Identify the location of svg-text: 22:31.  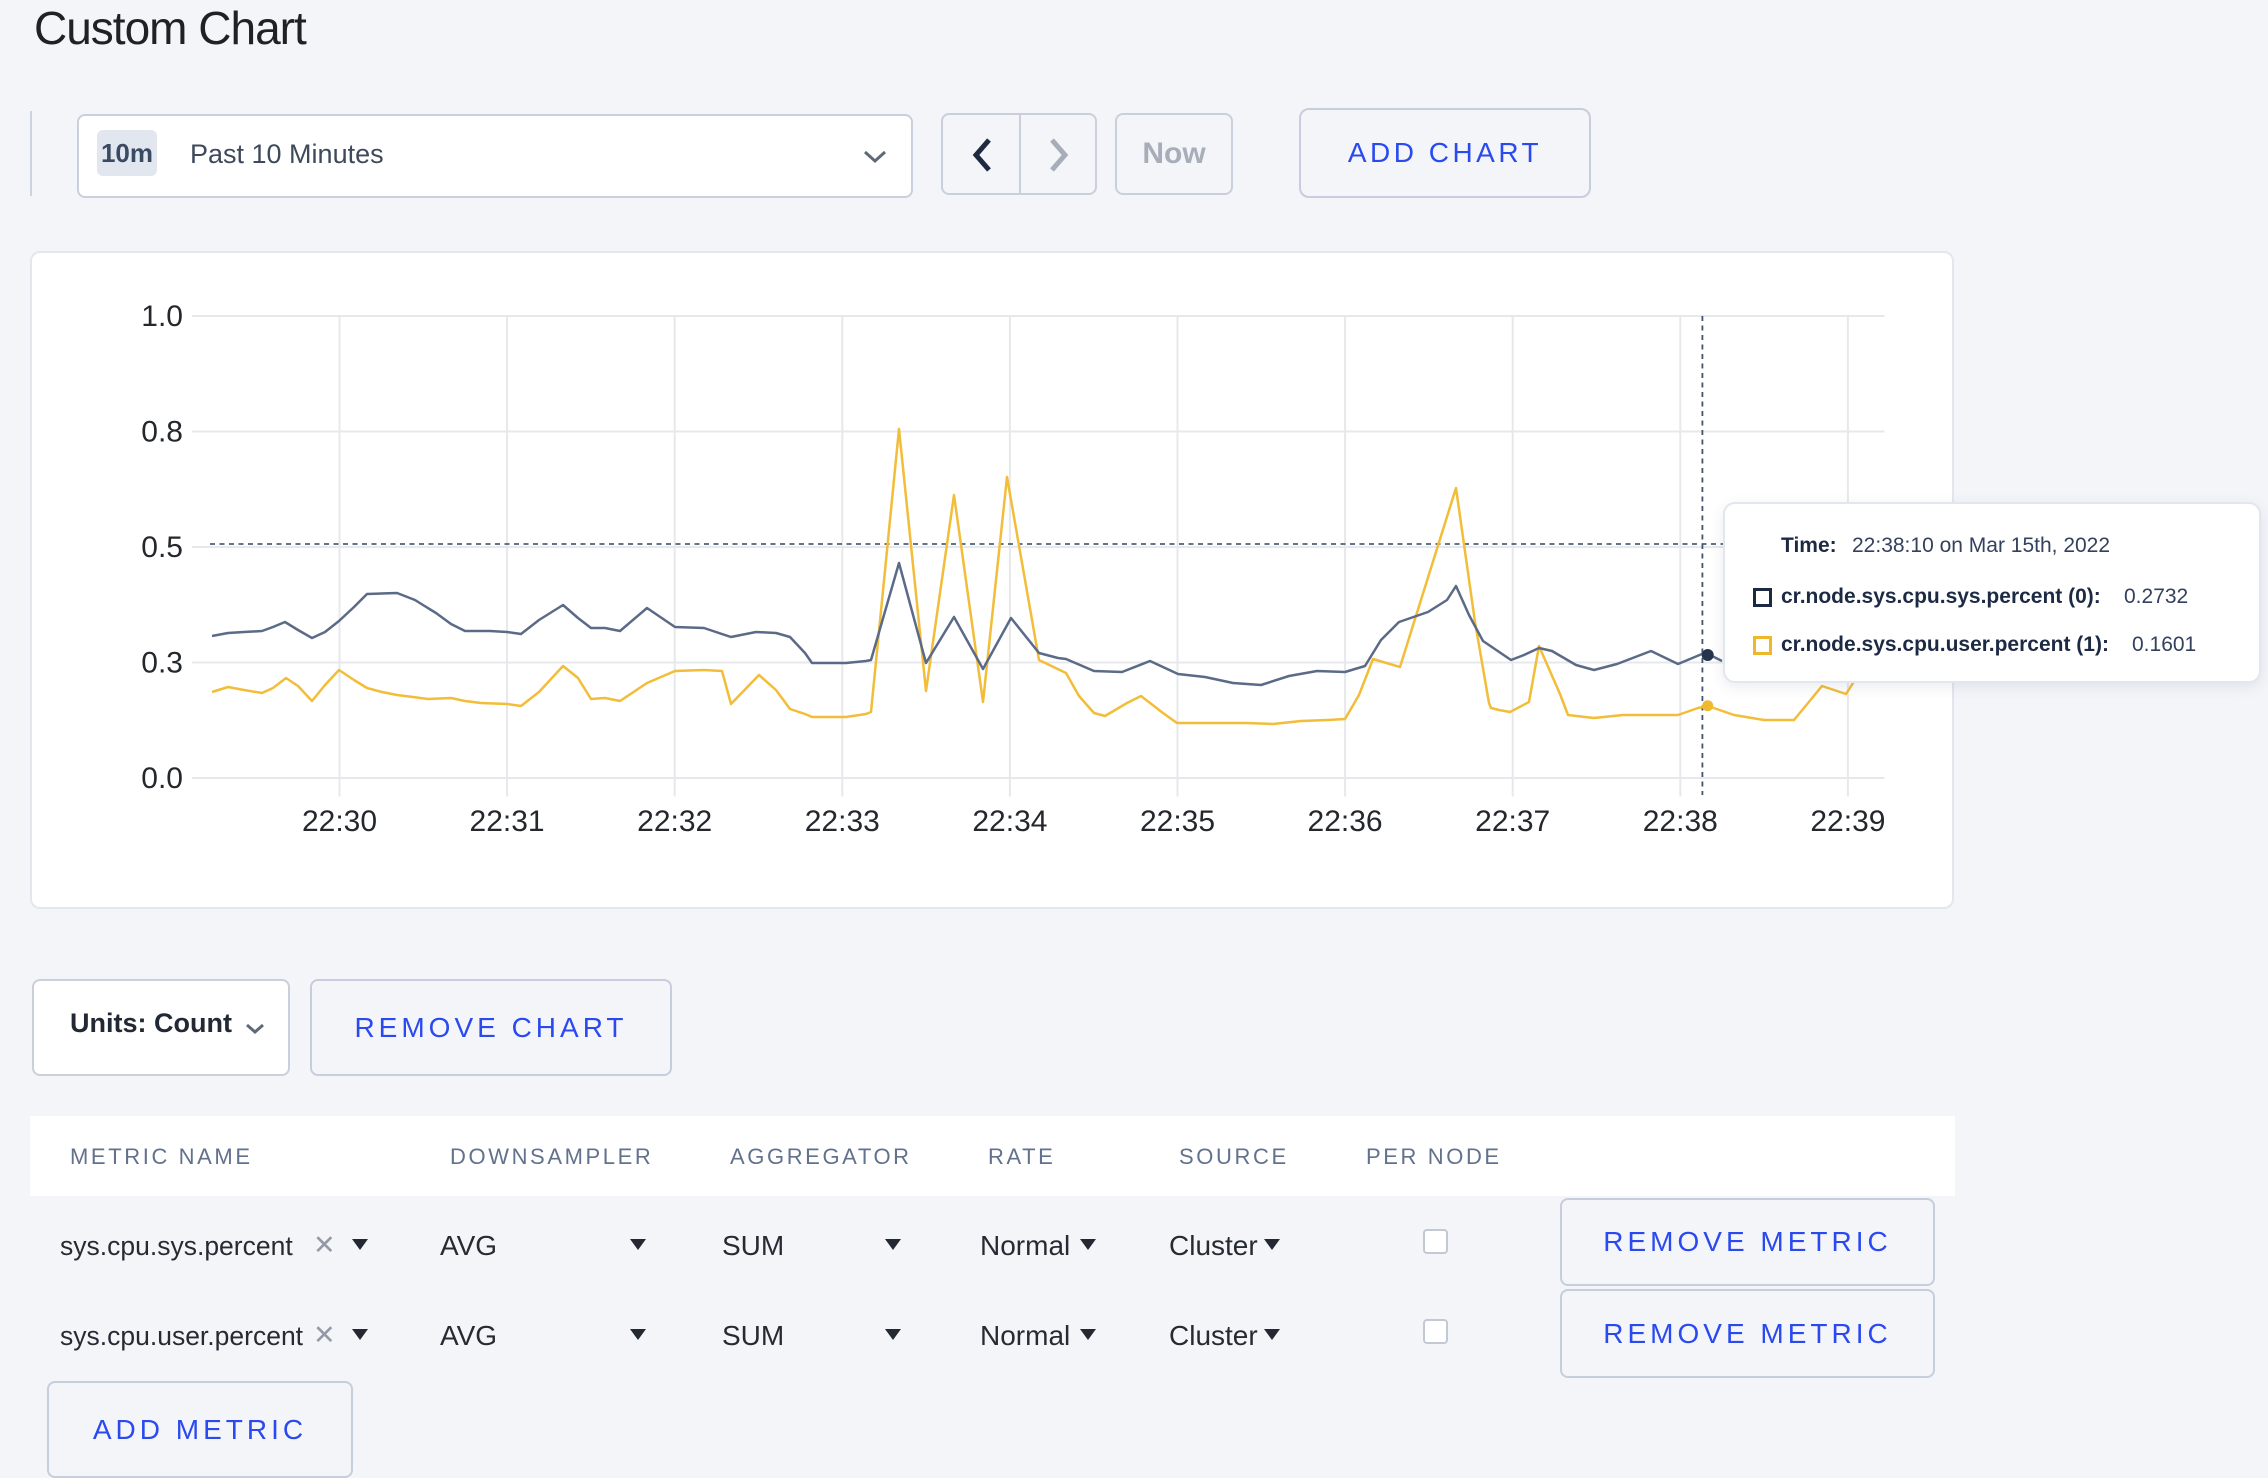
(507, 821).